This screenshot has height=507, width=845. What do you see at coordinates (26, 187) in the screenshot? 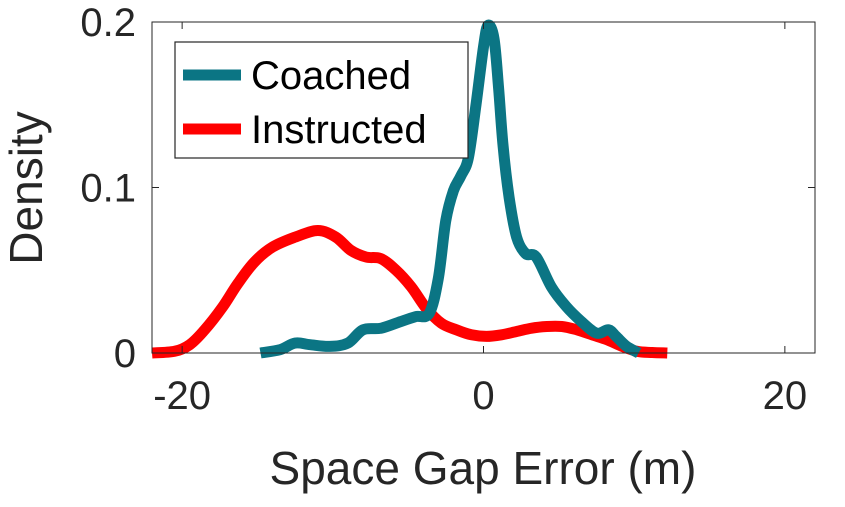
I see `y-axis-label: Density` at bounding box center [26, 187].